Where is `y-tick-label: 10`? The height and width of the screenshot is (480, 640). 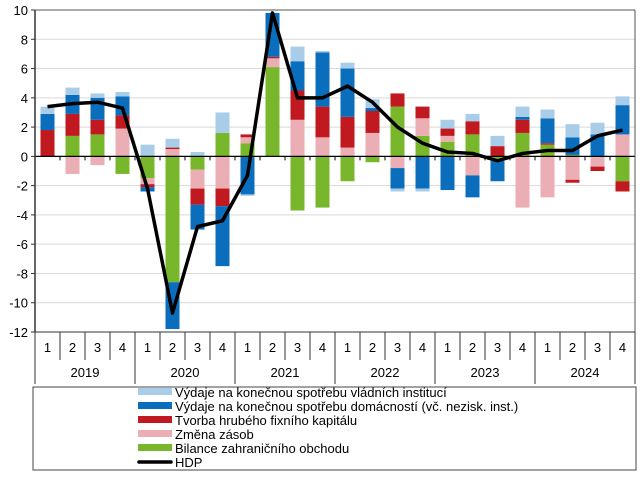
y-tick-label: 10 is located at coordinates (21, 10).